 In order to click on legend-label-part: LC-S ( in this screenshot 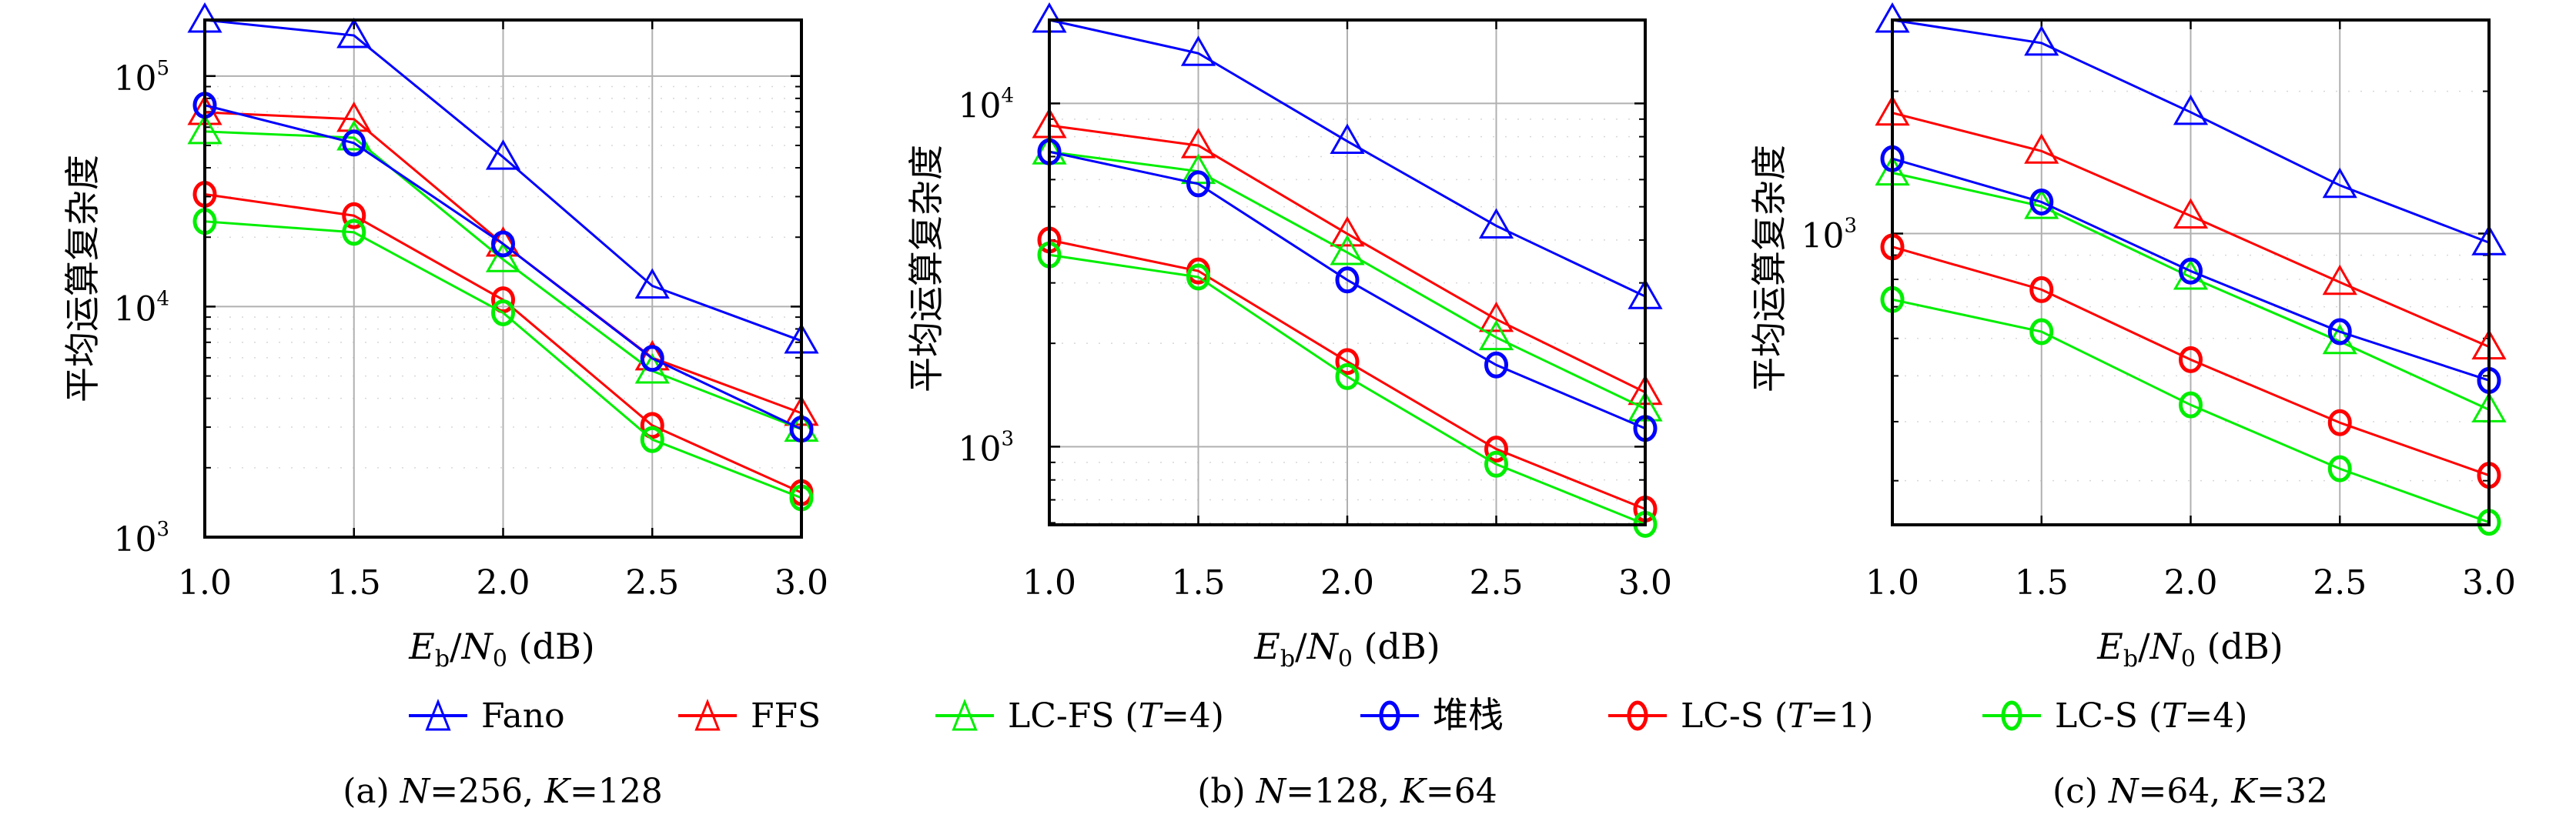, I will do `click(1734, 716)`.